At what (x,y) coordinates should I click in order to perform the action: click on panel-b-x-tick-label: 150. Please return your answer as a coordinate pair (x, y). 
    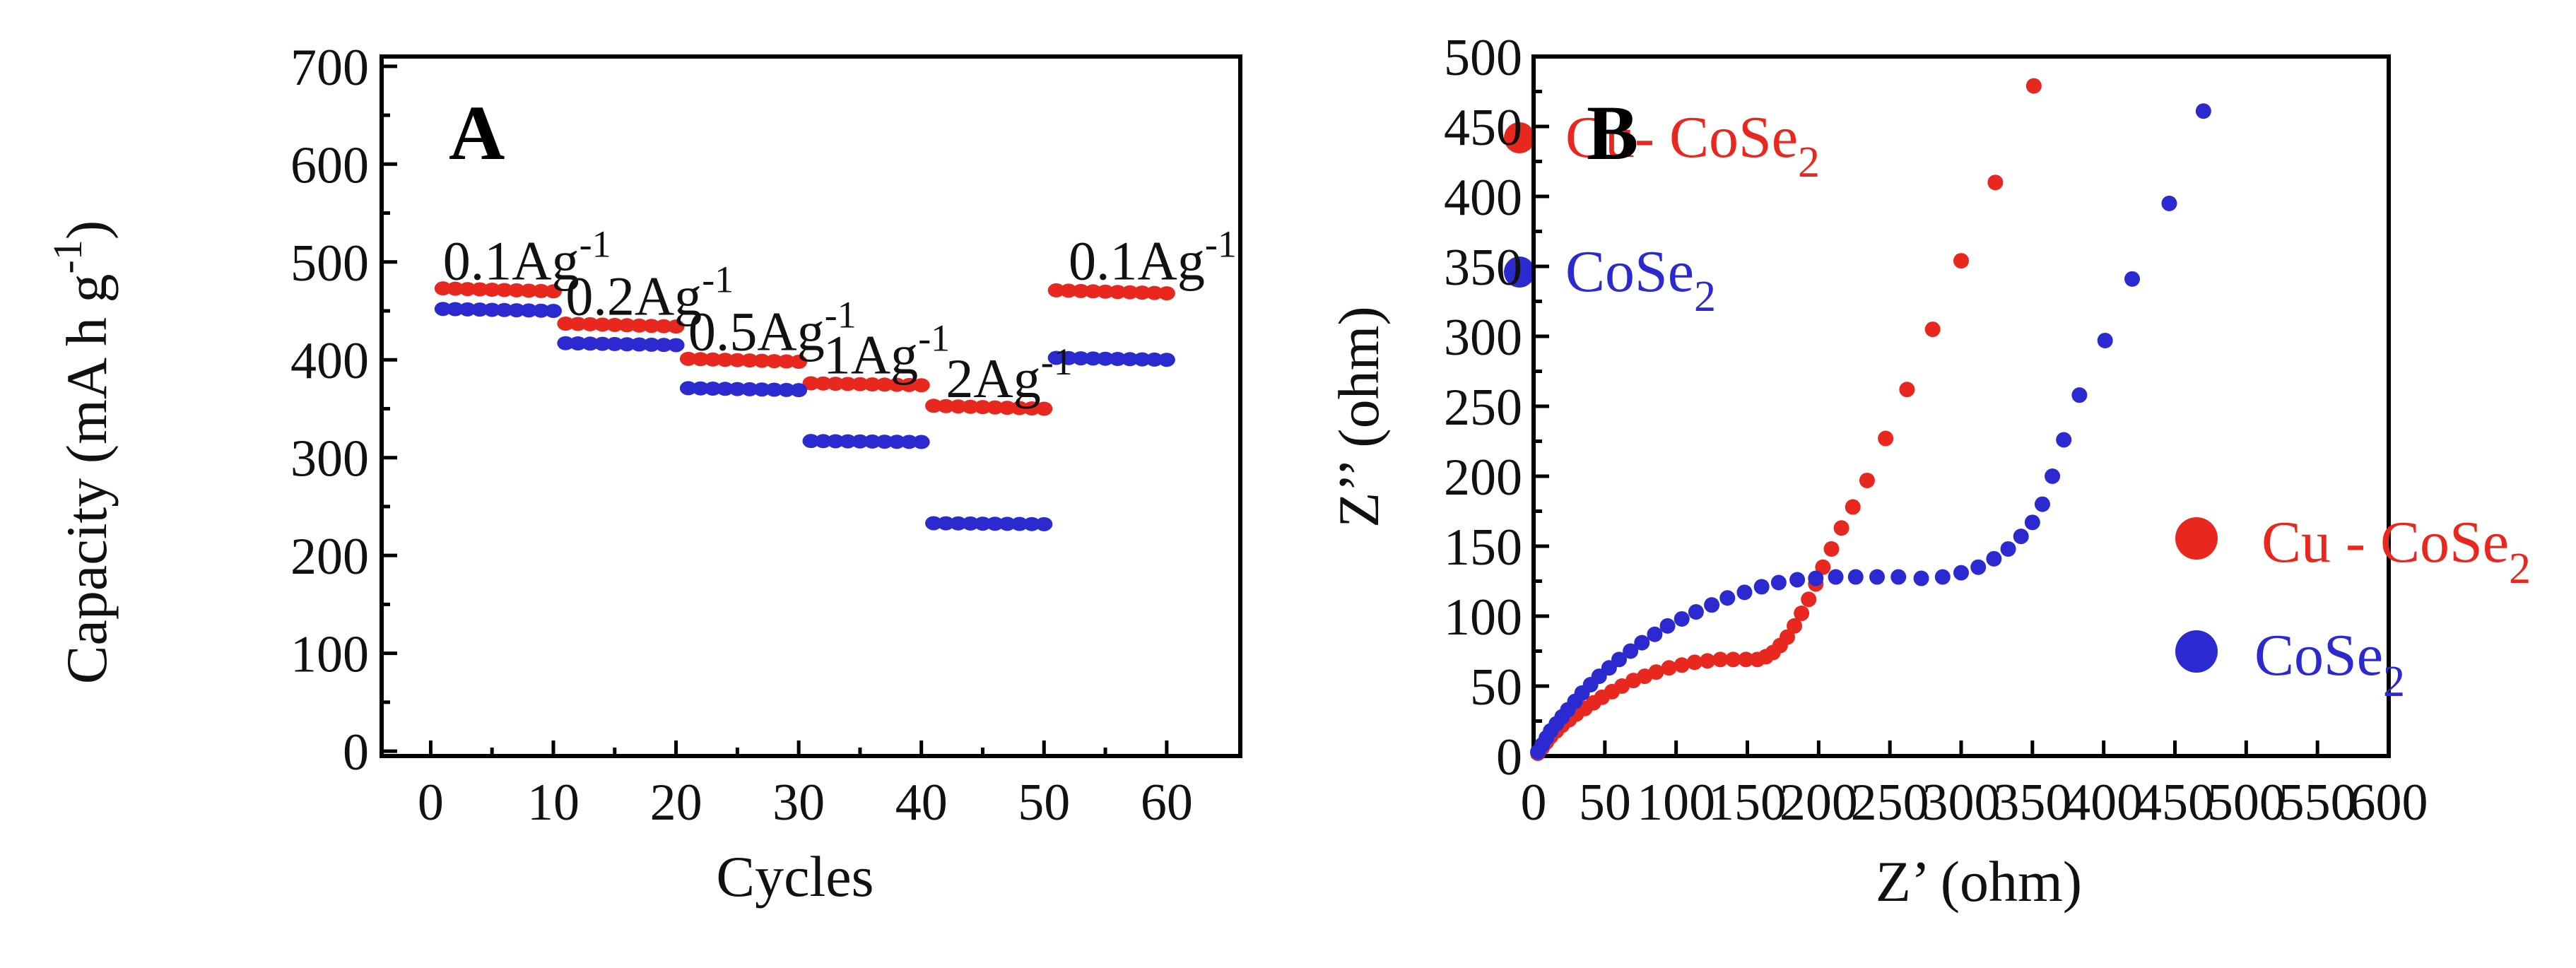
    Looking at the image, I should click on (1747, 803).